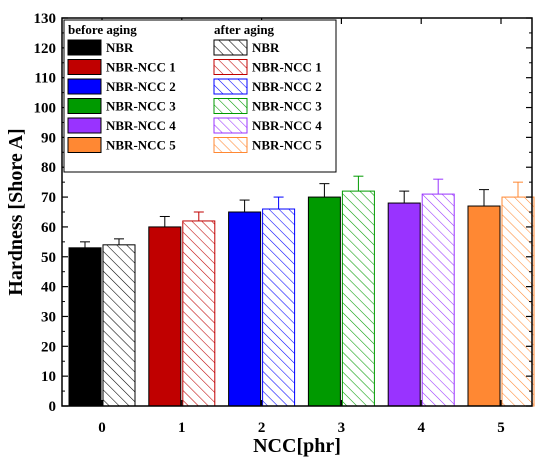  Describe the element at coordinates (141, 86) in the screenshot. I see `legend-label-before-3: NBR-NCC 2` at that location.